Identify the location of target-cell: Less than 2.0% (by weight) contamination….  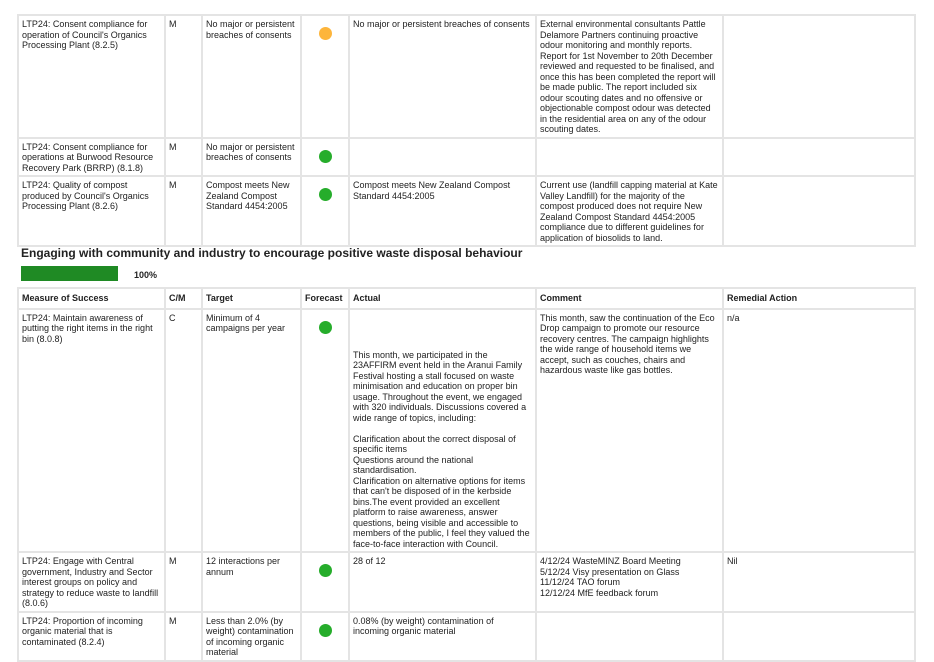
(251, 636).